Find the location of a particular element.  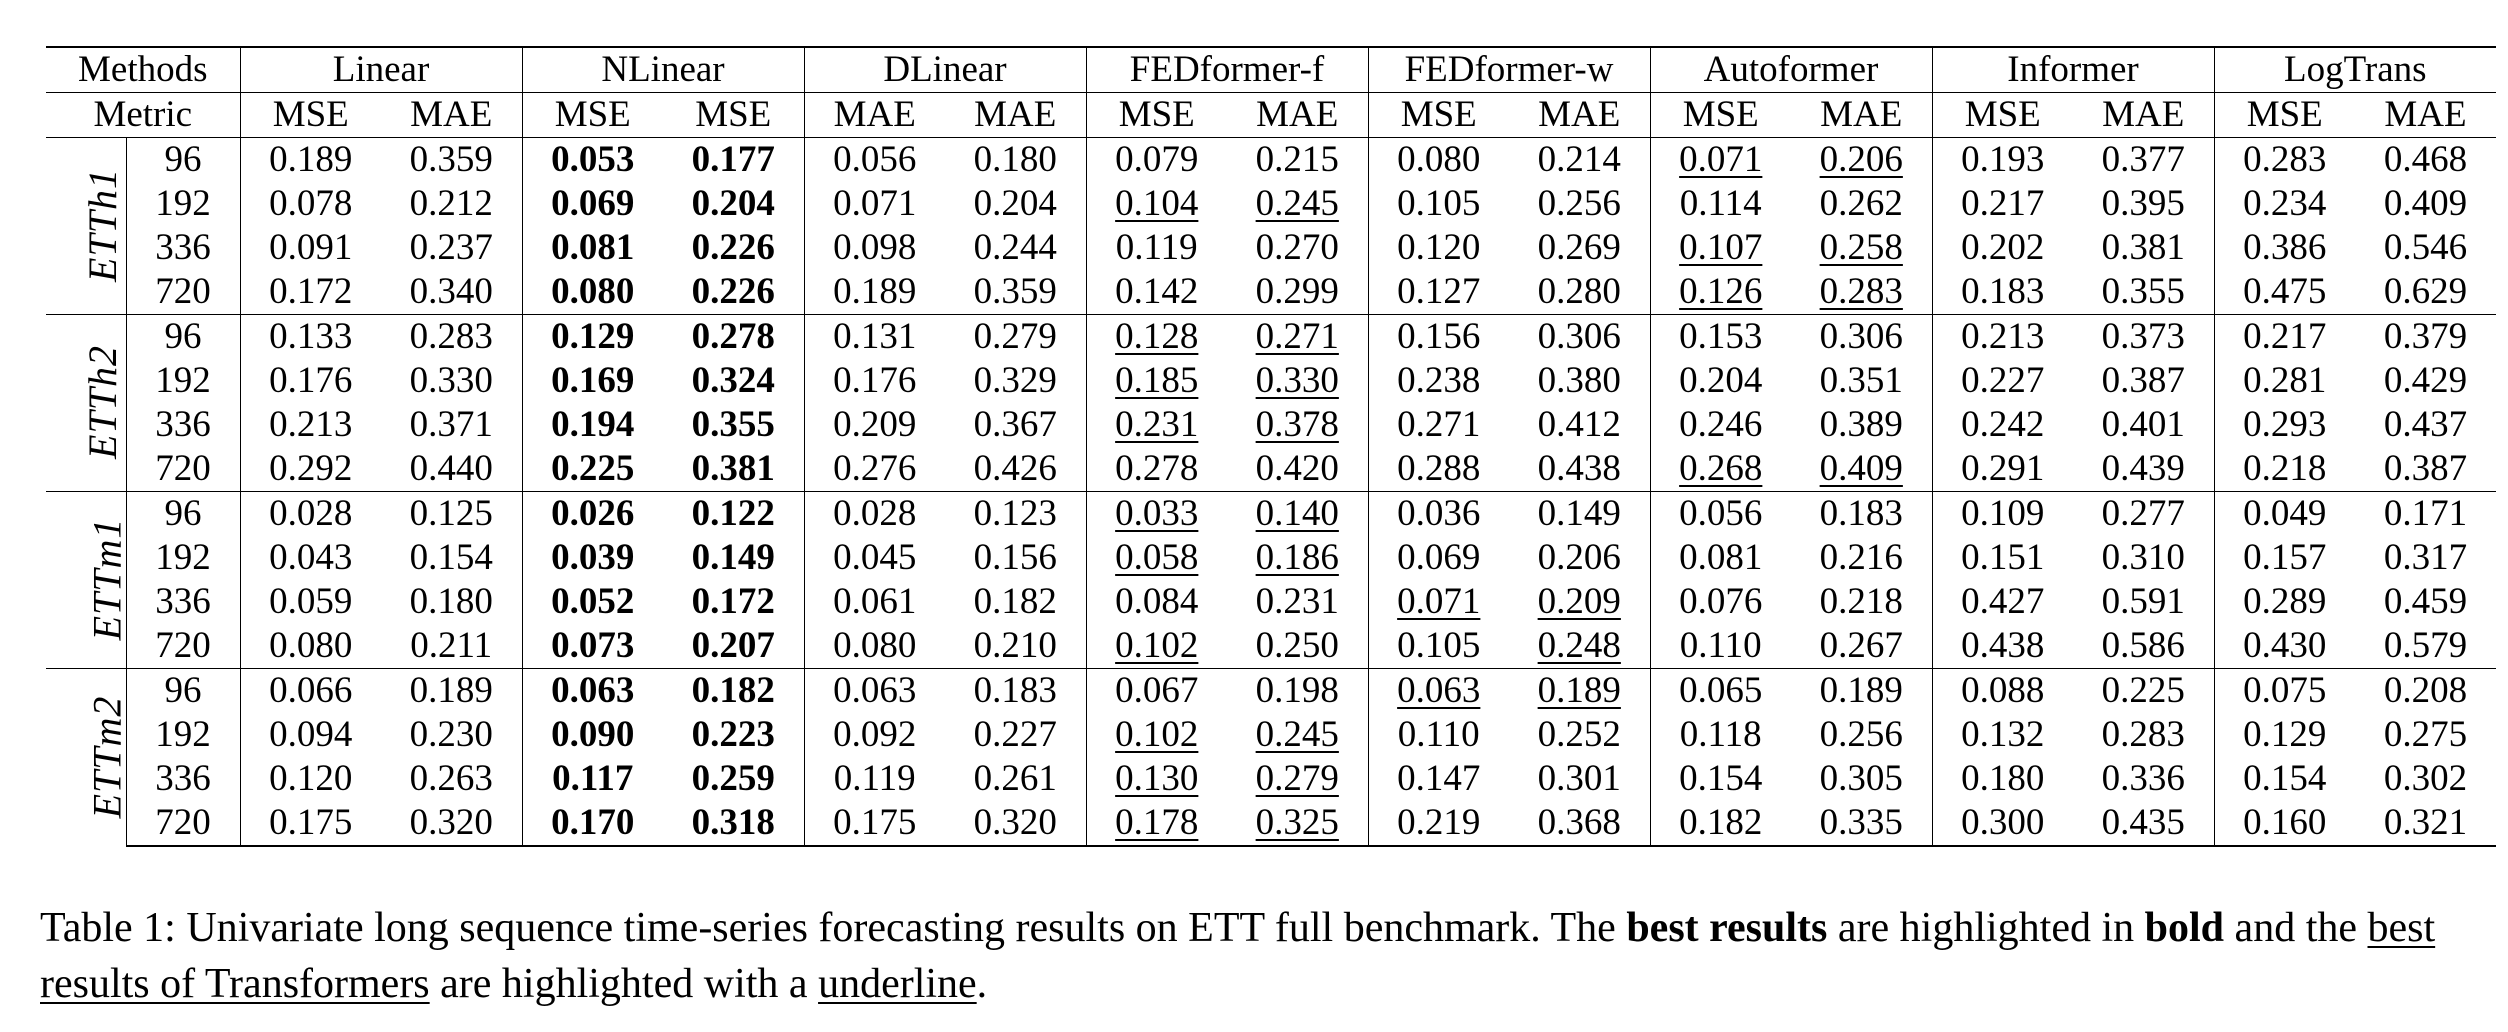

value-cell: 0.426 is located at coordinates (1016, 469).